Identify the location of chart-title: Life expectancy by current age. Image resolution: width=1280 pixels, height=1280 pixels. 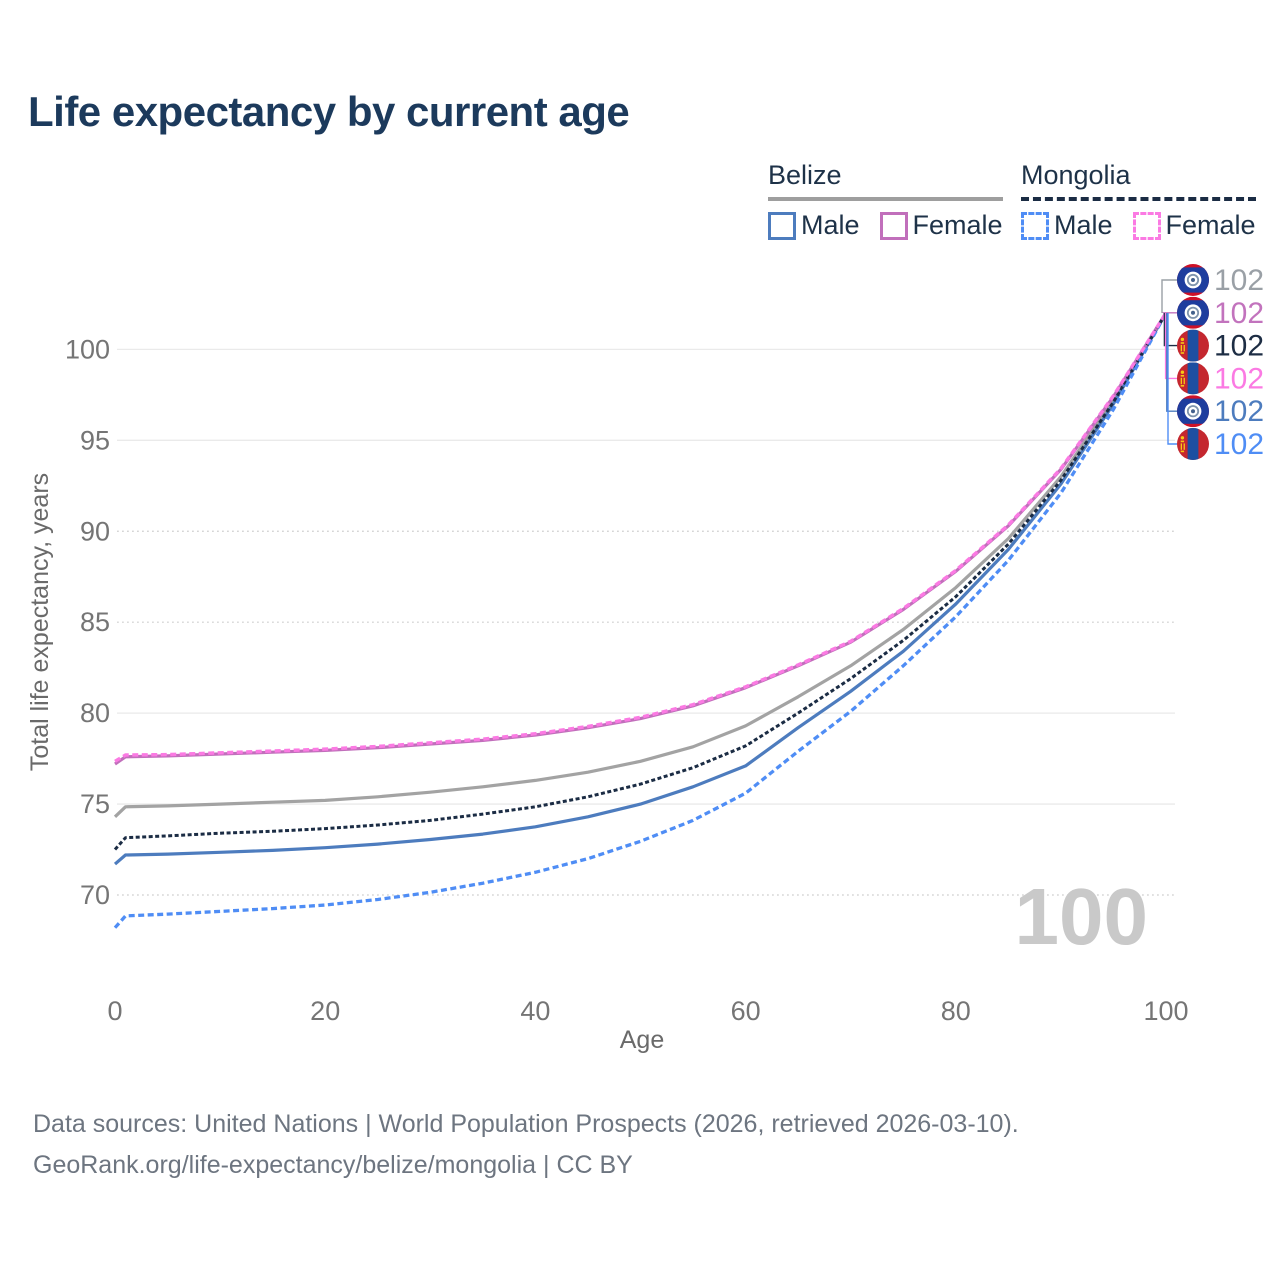
(329, 111).